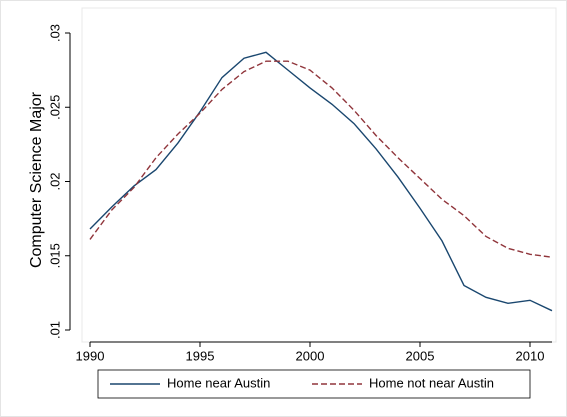  Describe the element at coordinates (54, 107) in the screenshot. I see `y-tick-label: .025` at that location.